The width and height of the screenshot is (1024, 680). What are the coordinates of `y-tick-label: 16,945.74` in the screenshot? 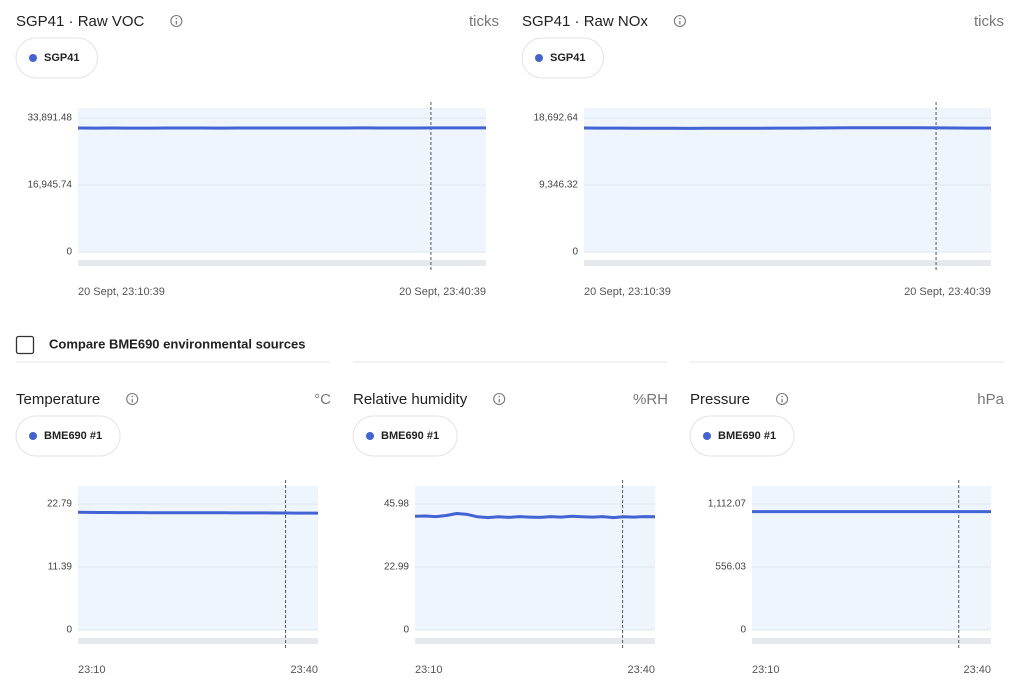 It's located at (50, 185).